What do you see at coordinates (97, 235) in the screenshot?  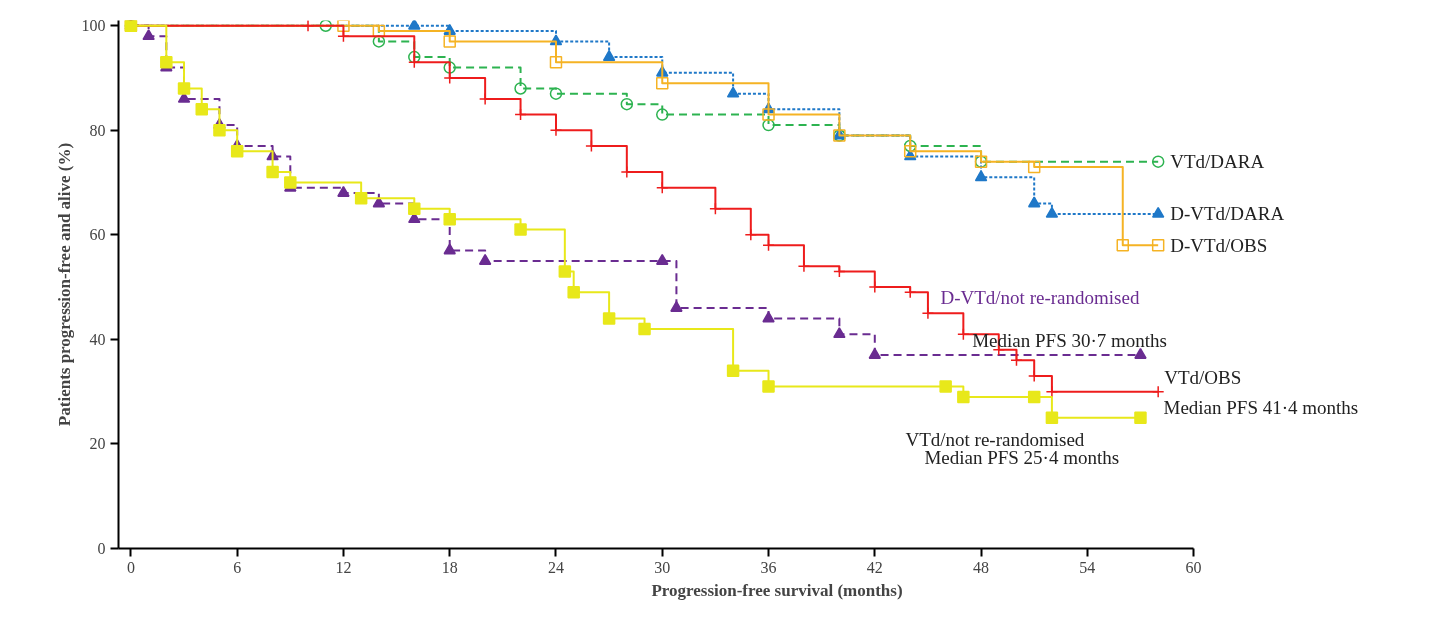 I see `y-tick-label: 60` at bounding box center [97, 235].